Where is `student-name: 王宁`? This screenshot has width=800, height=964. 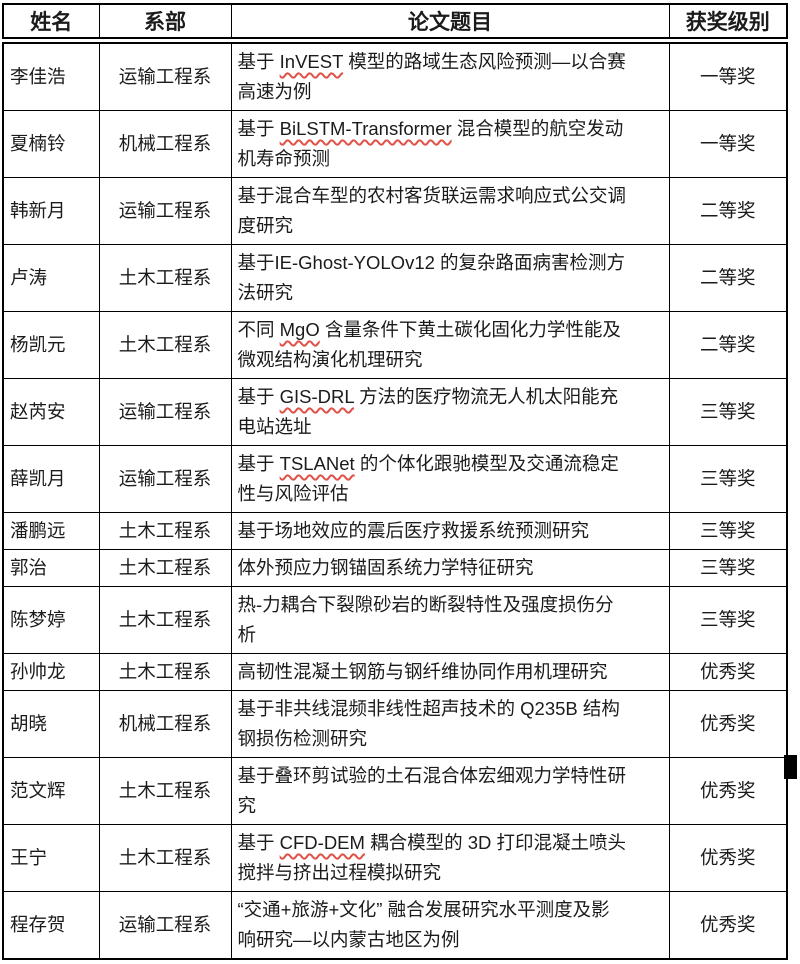 student-name: 王宁 is located at coordinates (51, 858).